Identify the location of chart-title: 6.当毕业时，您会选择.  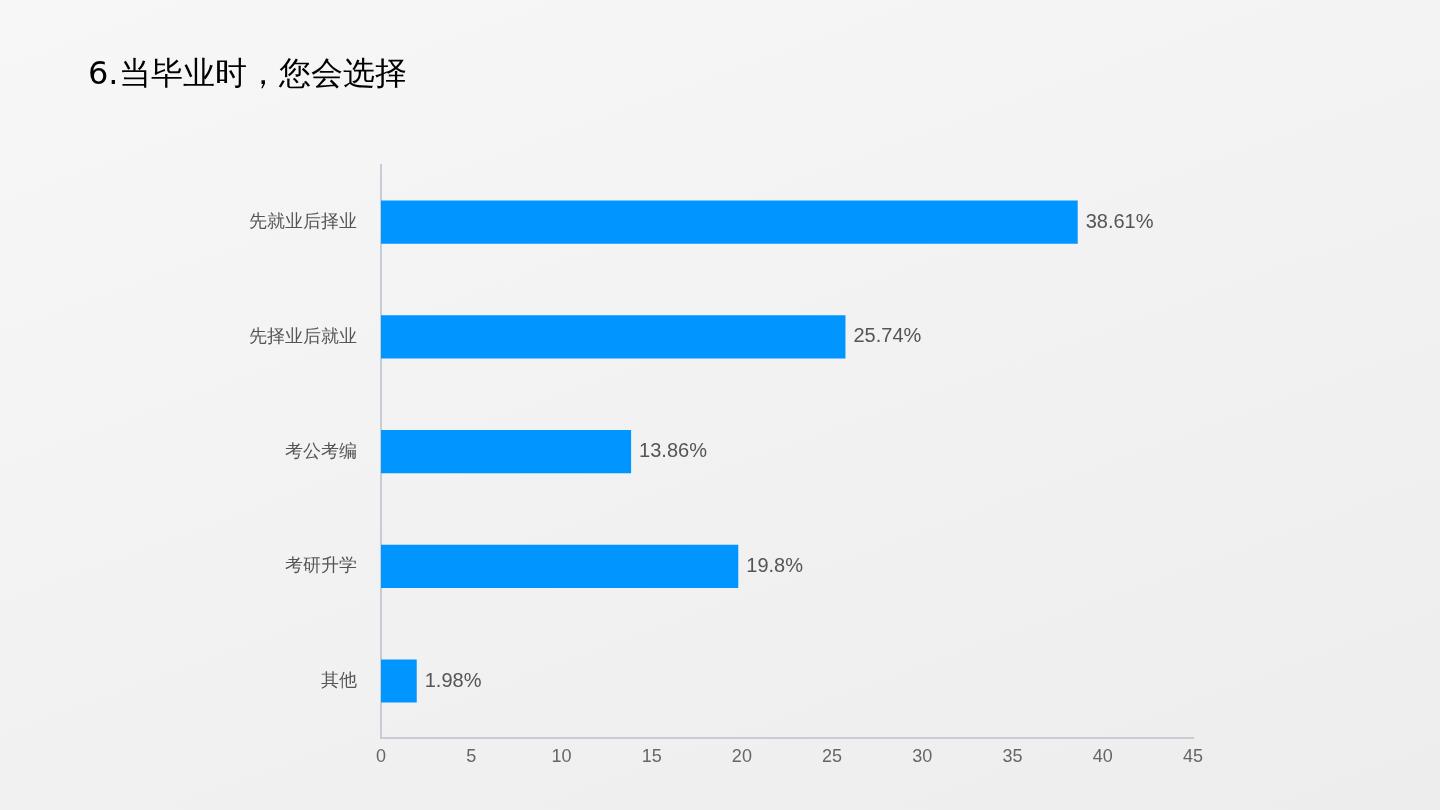
(247, 73).